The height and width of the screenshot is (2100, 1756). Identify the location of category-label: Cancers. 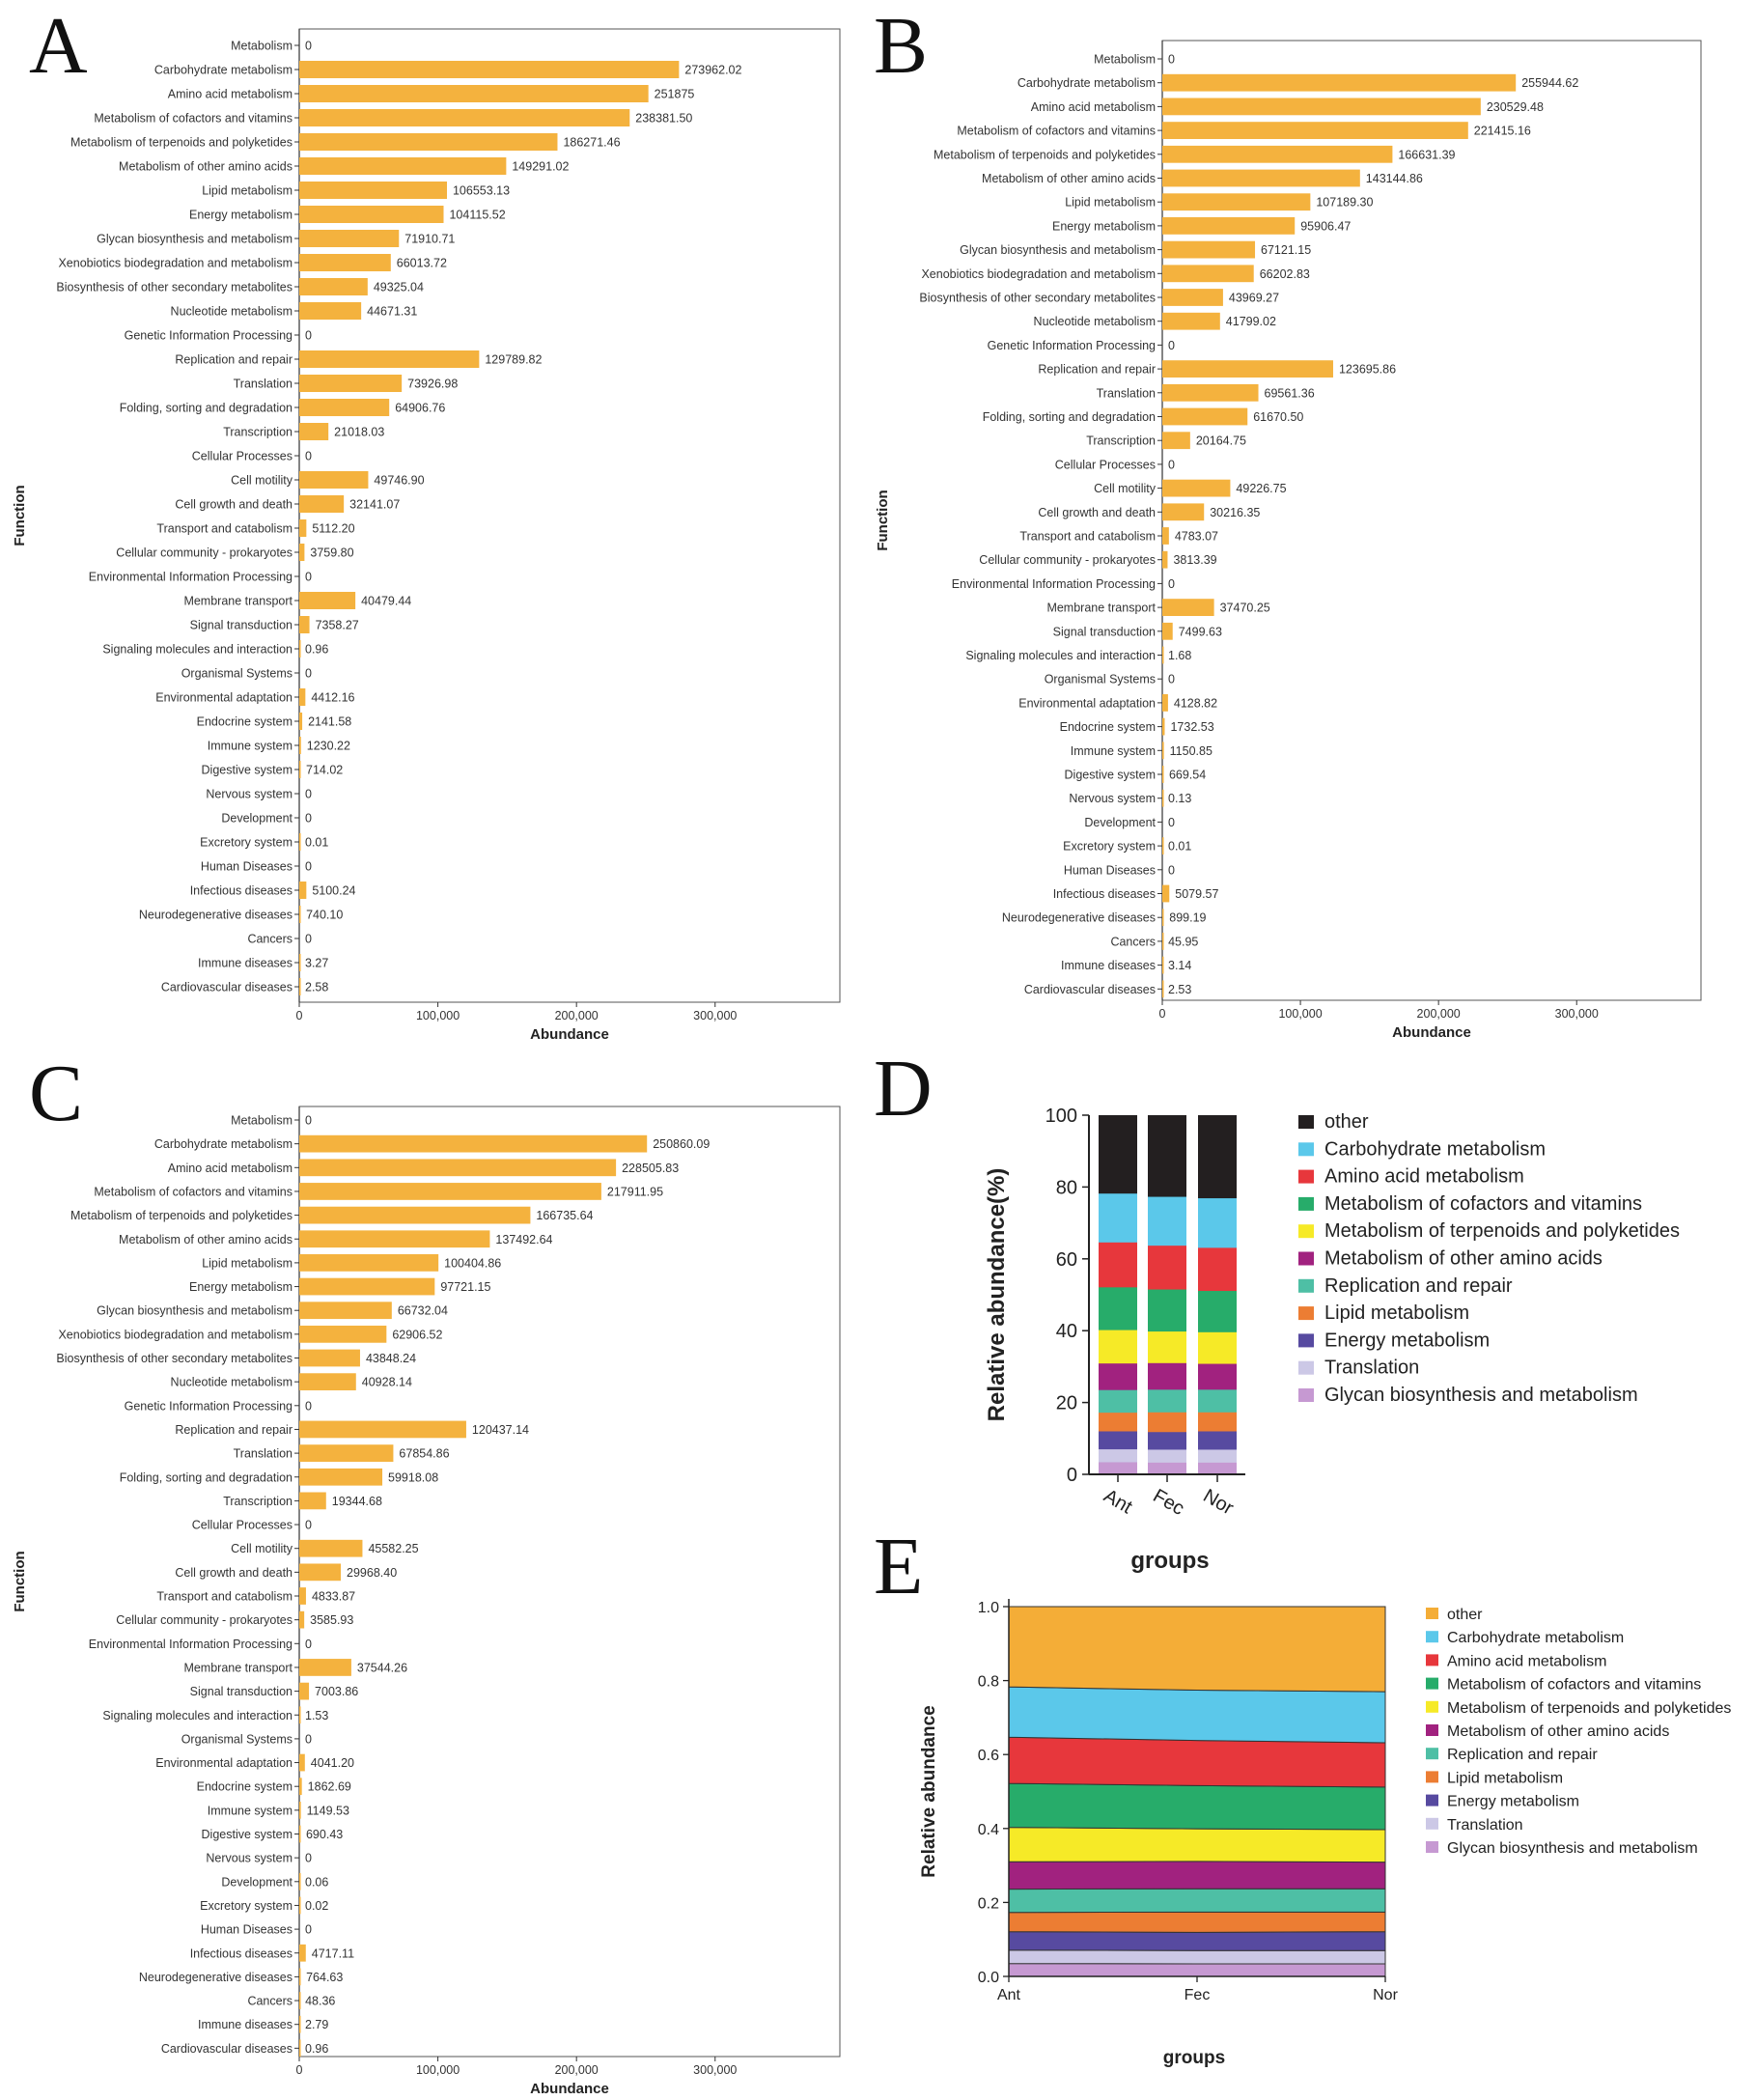
(1133, 942).